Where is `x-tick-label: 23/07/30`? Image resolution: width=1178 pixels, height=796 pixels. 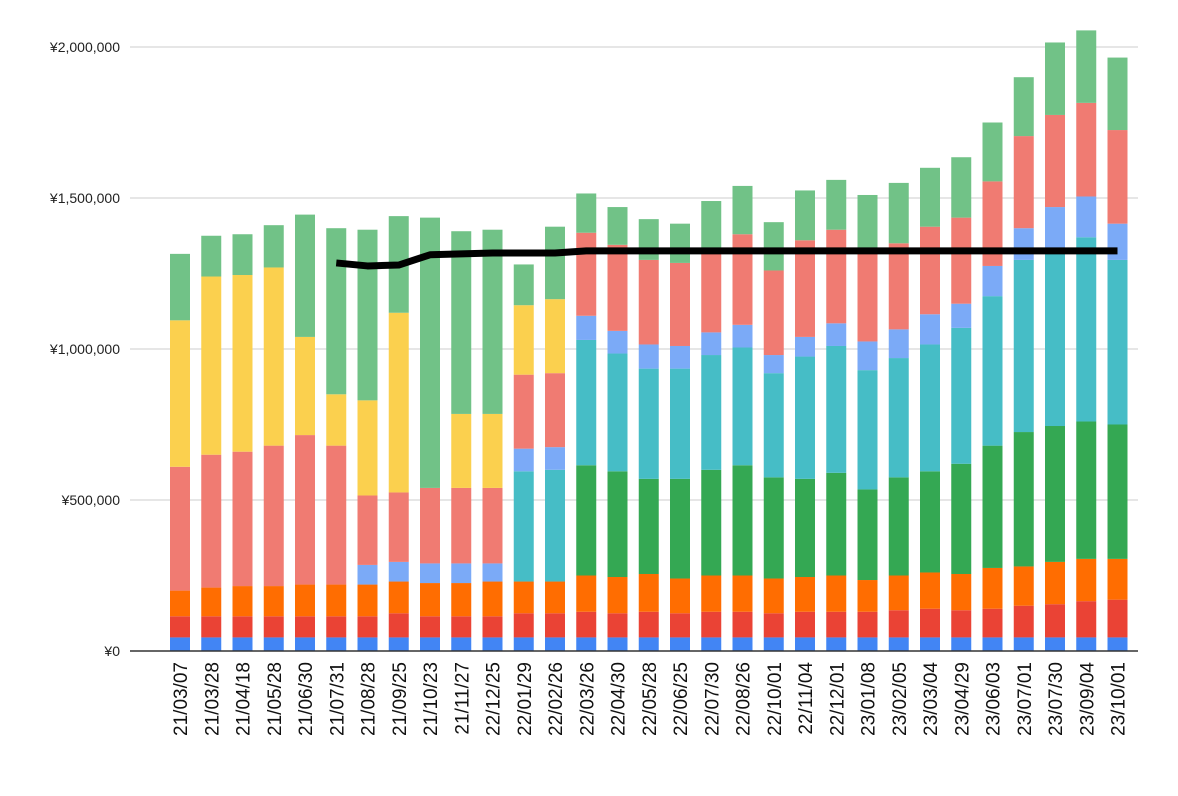
x-tick-label: 23/07/30 is located at coordinates (1056, 699).